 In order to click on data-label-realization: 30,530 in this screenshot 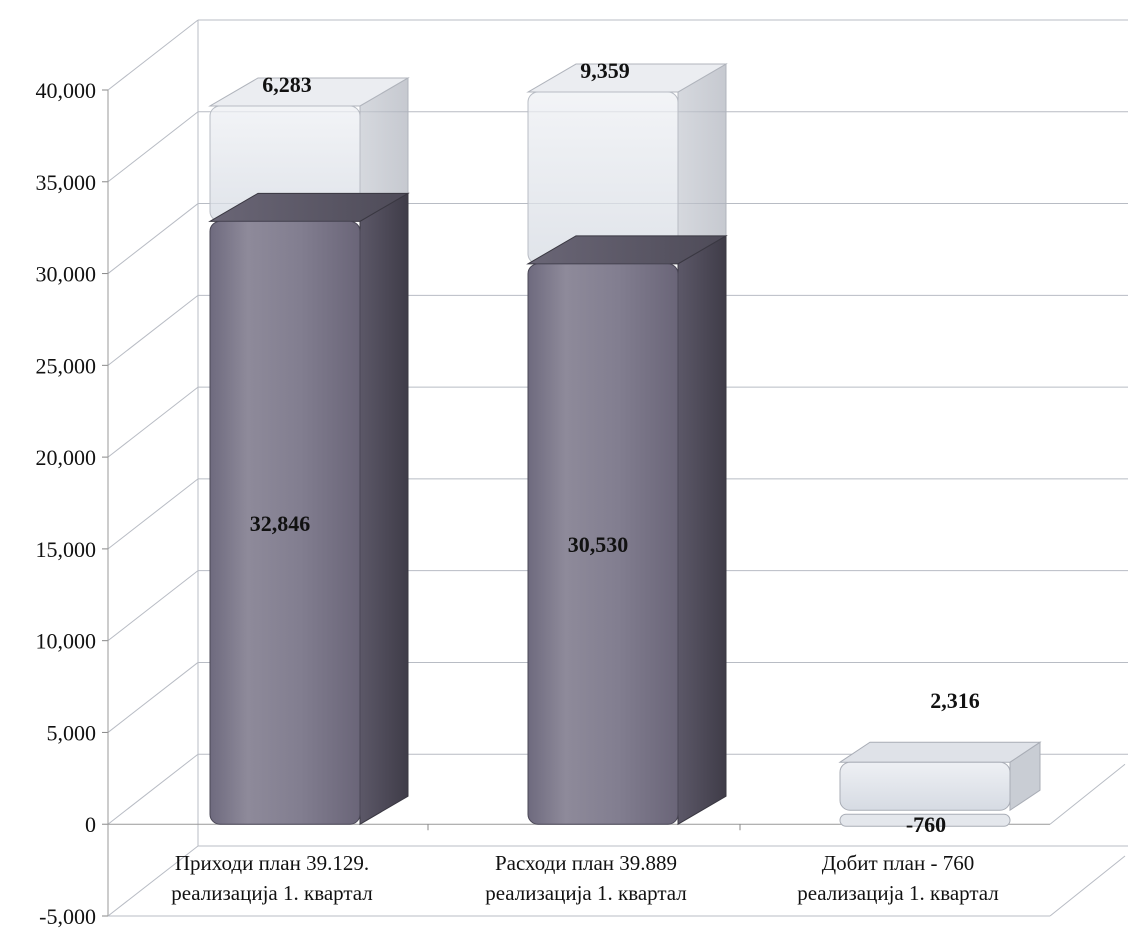, I will do `click(598, 544)`.